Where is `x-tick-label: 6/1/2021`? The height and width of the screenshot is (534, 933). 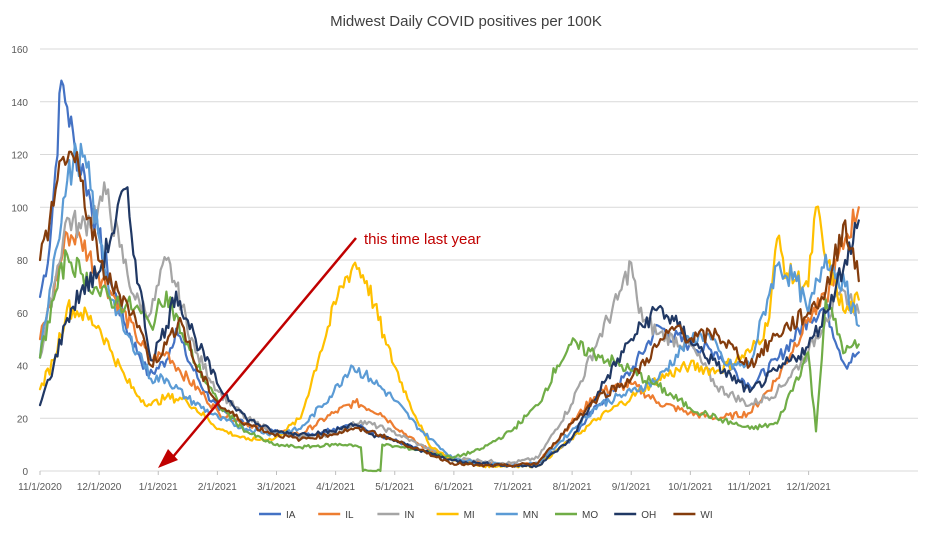 x-tick-label: 6/1/2021 is located at coordinates (453, 487).